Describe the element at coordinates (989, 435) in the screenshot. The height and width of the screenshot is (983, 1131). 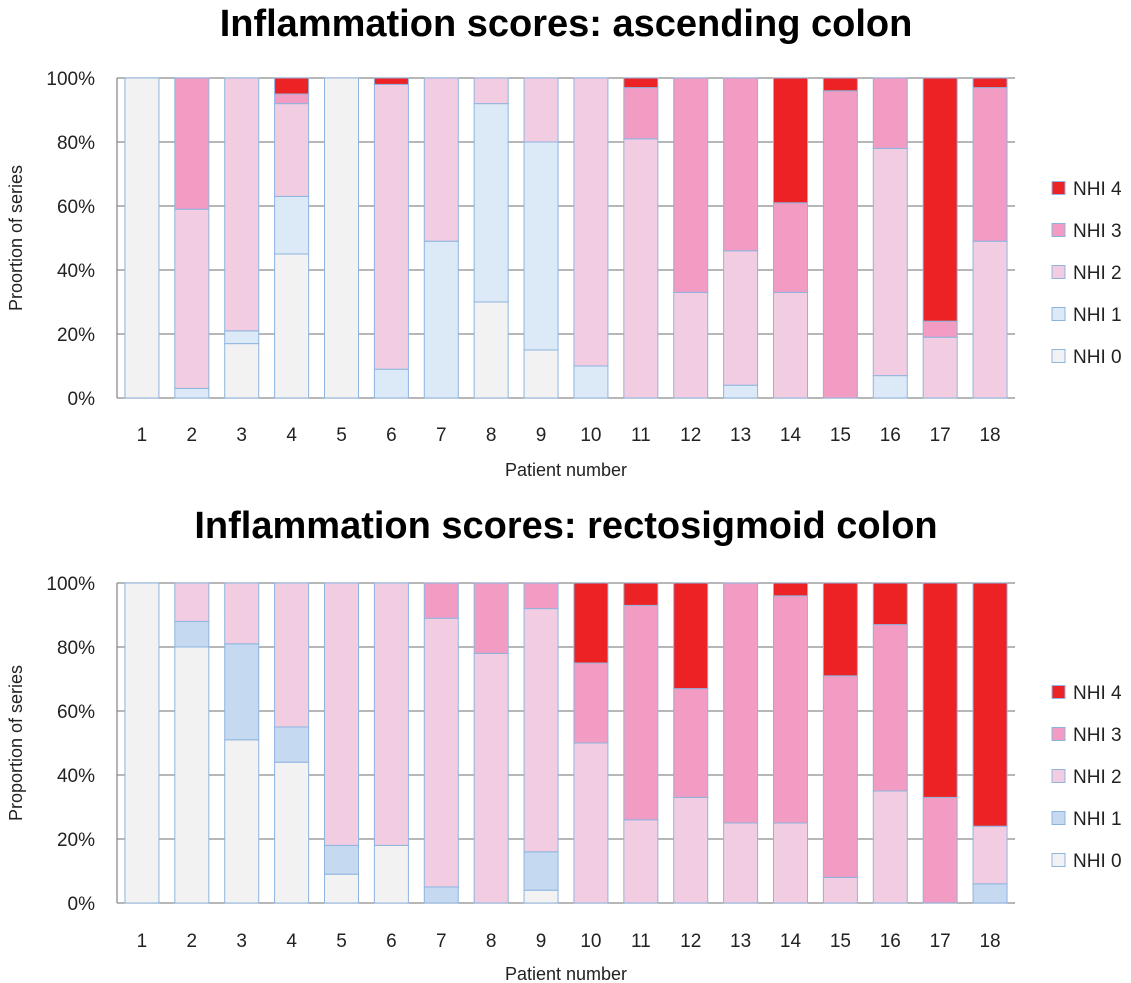
I see `x-tick-label: 18` at that location.